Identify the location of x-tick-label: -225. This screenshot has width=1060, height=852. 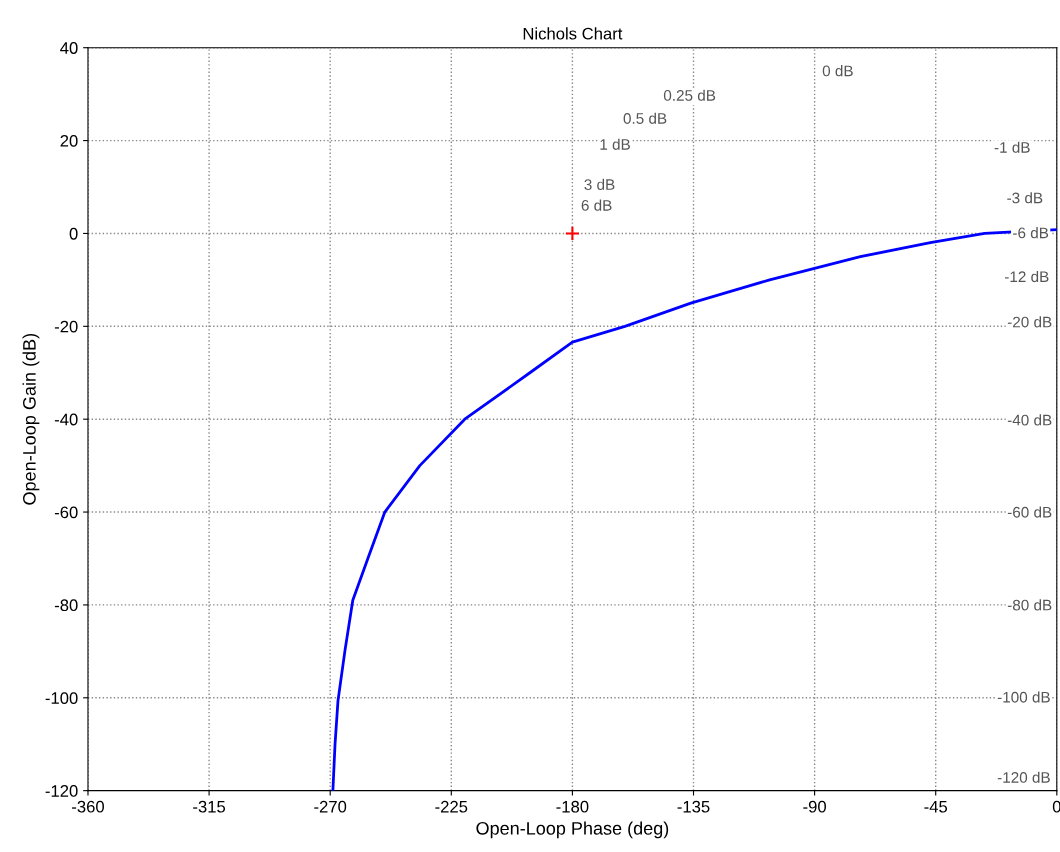
(451, 806).